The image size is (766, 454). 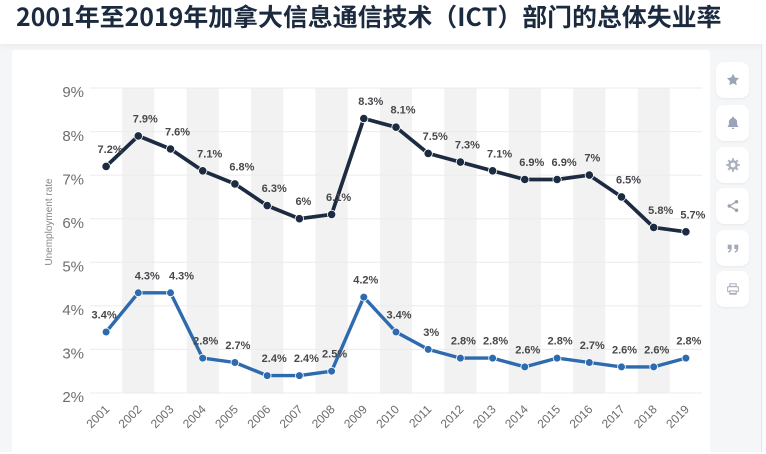 What do you see at coordinates (452, 416) in the screenshot?
I see `svg-text: 2012` at bounding box center [452, 416].